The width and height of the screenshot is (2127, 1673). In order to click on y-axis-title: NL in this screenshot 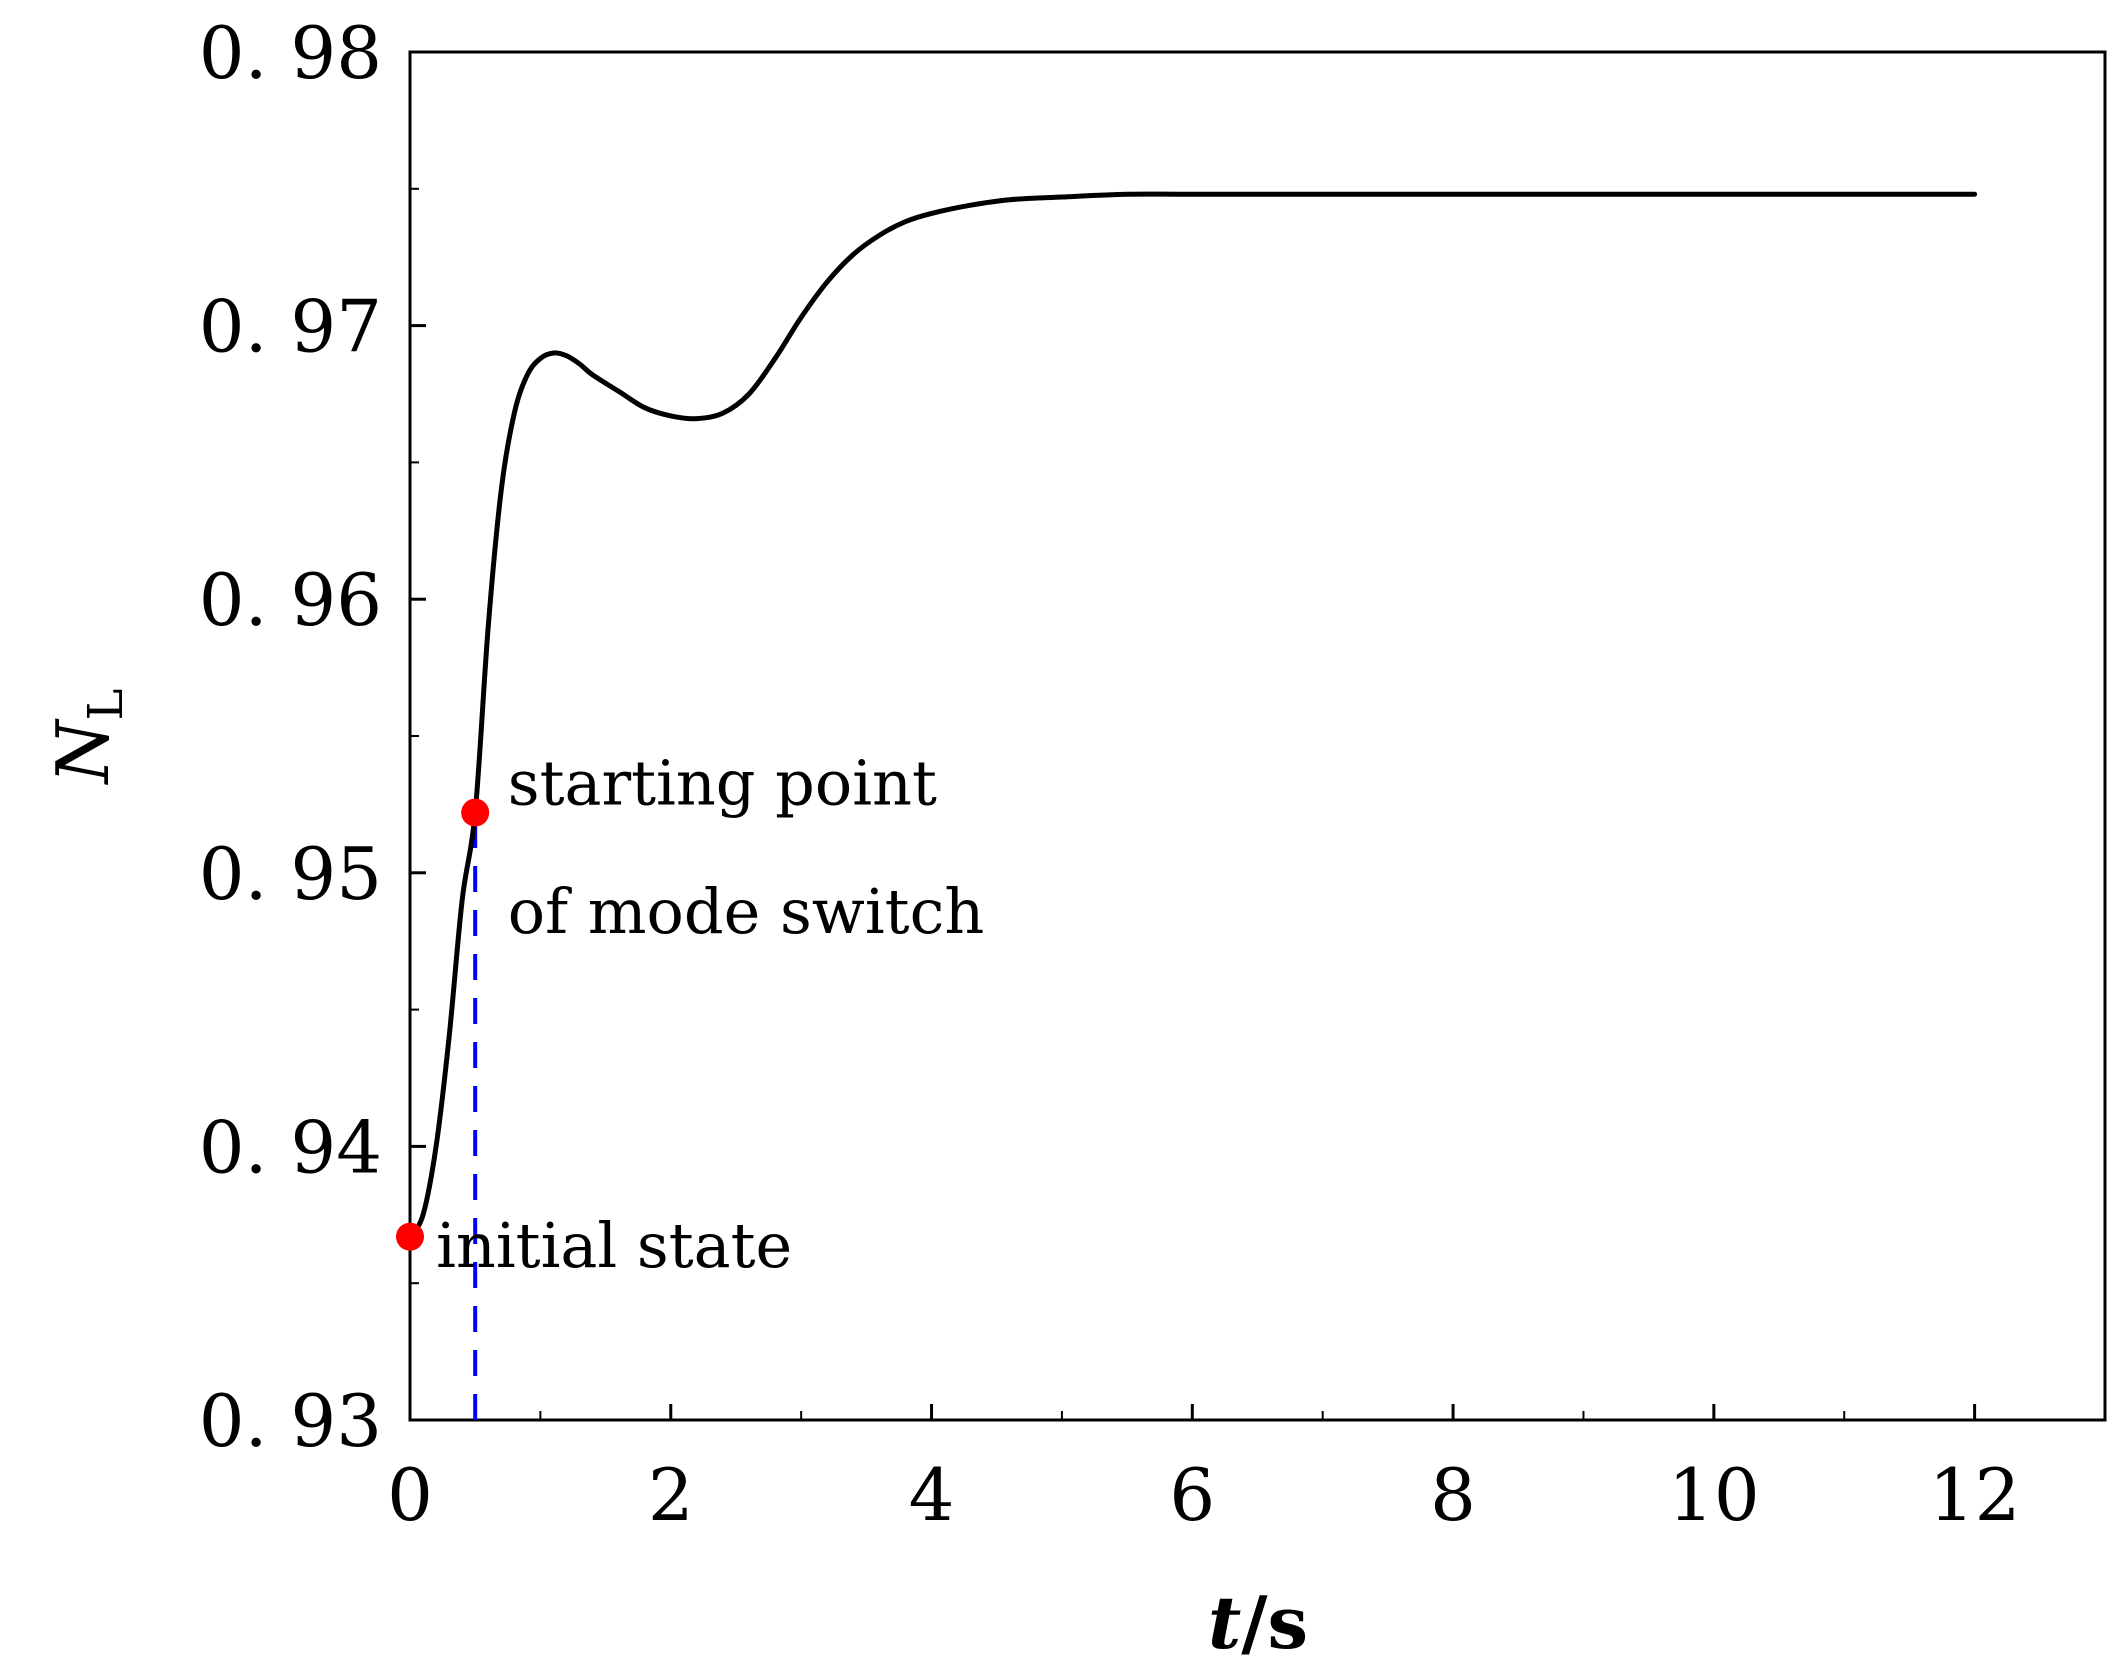, I will do `click(87, 737)`.